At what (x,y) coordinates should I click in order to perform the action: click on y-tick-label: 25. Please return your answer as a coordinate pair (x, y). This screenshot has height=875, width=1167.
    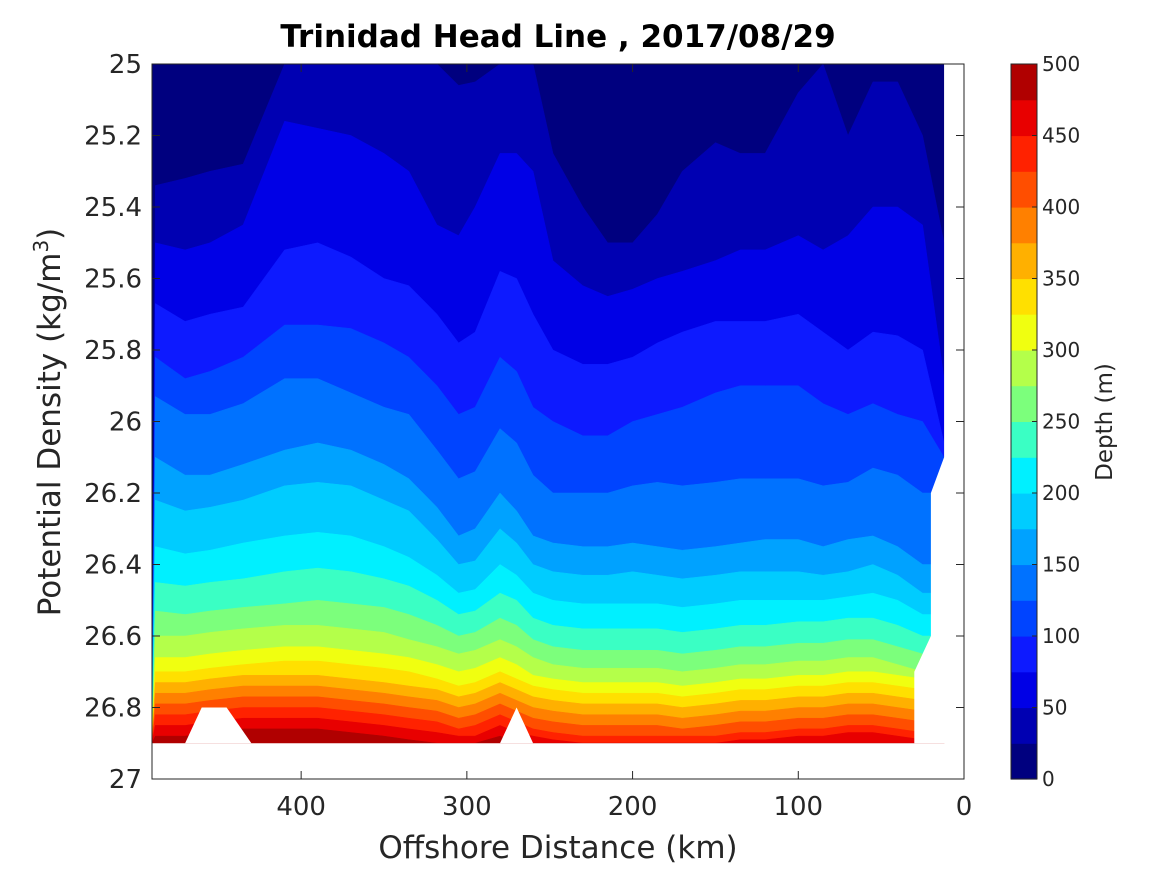
    Looking at the image, I should click on (125, 65).